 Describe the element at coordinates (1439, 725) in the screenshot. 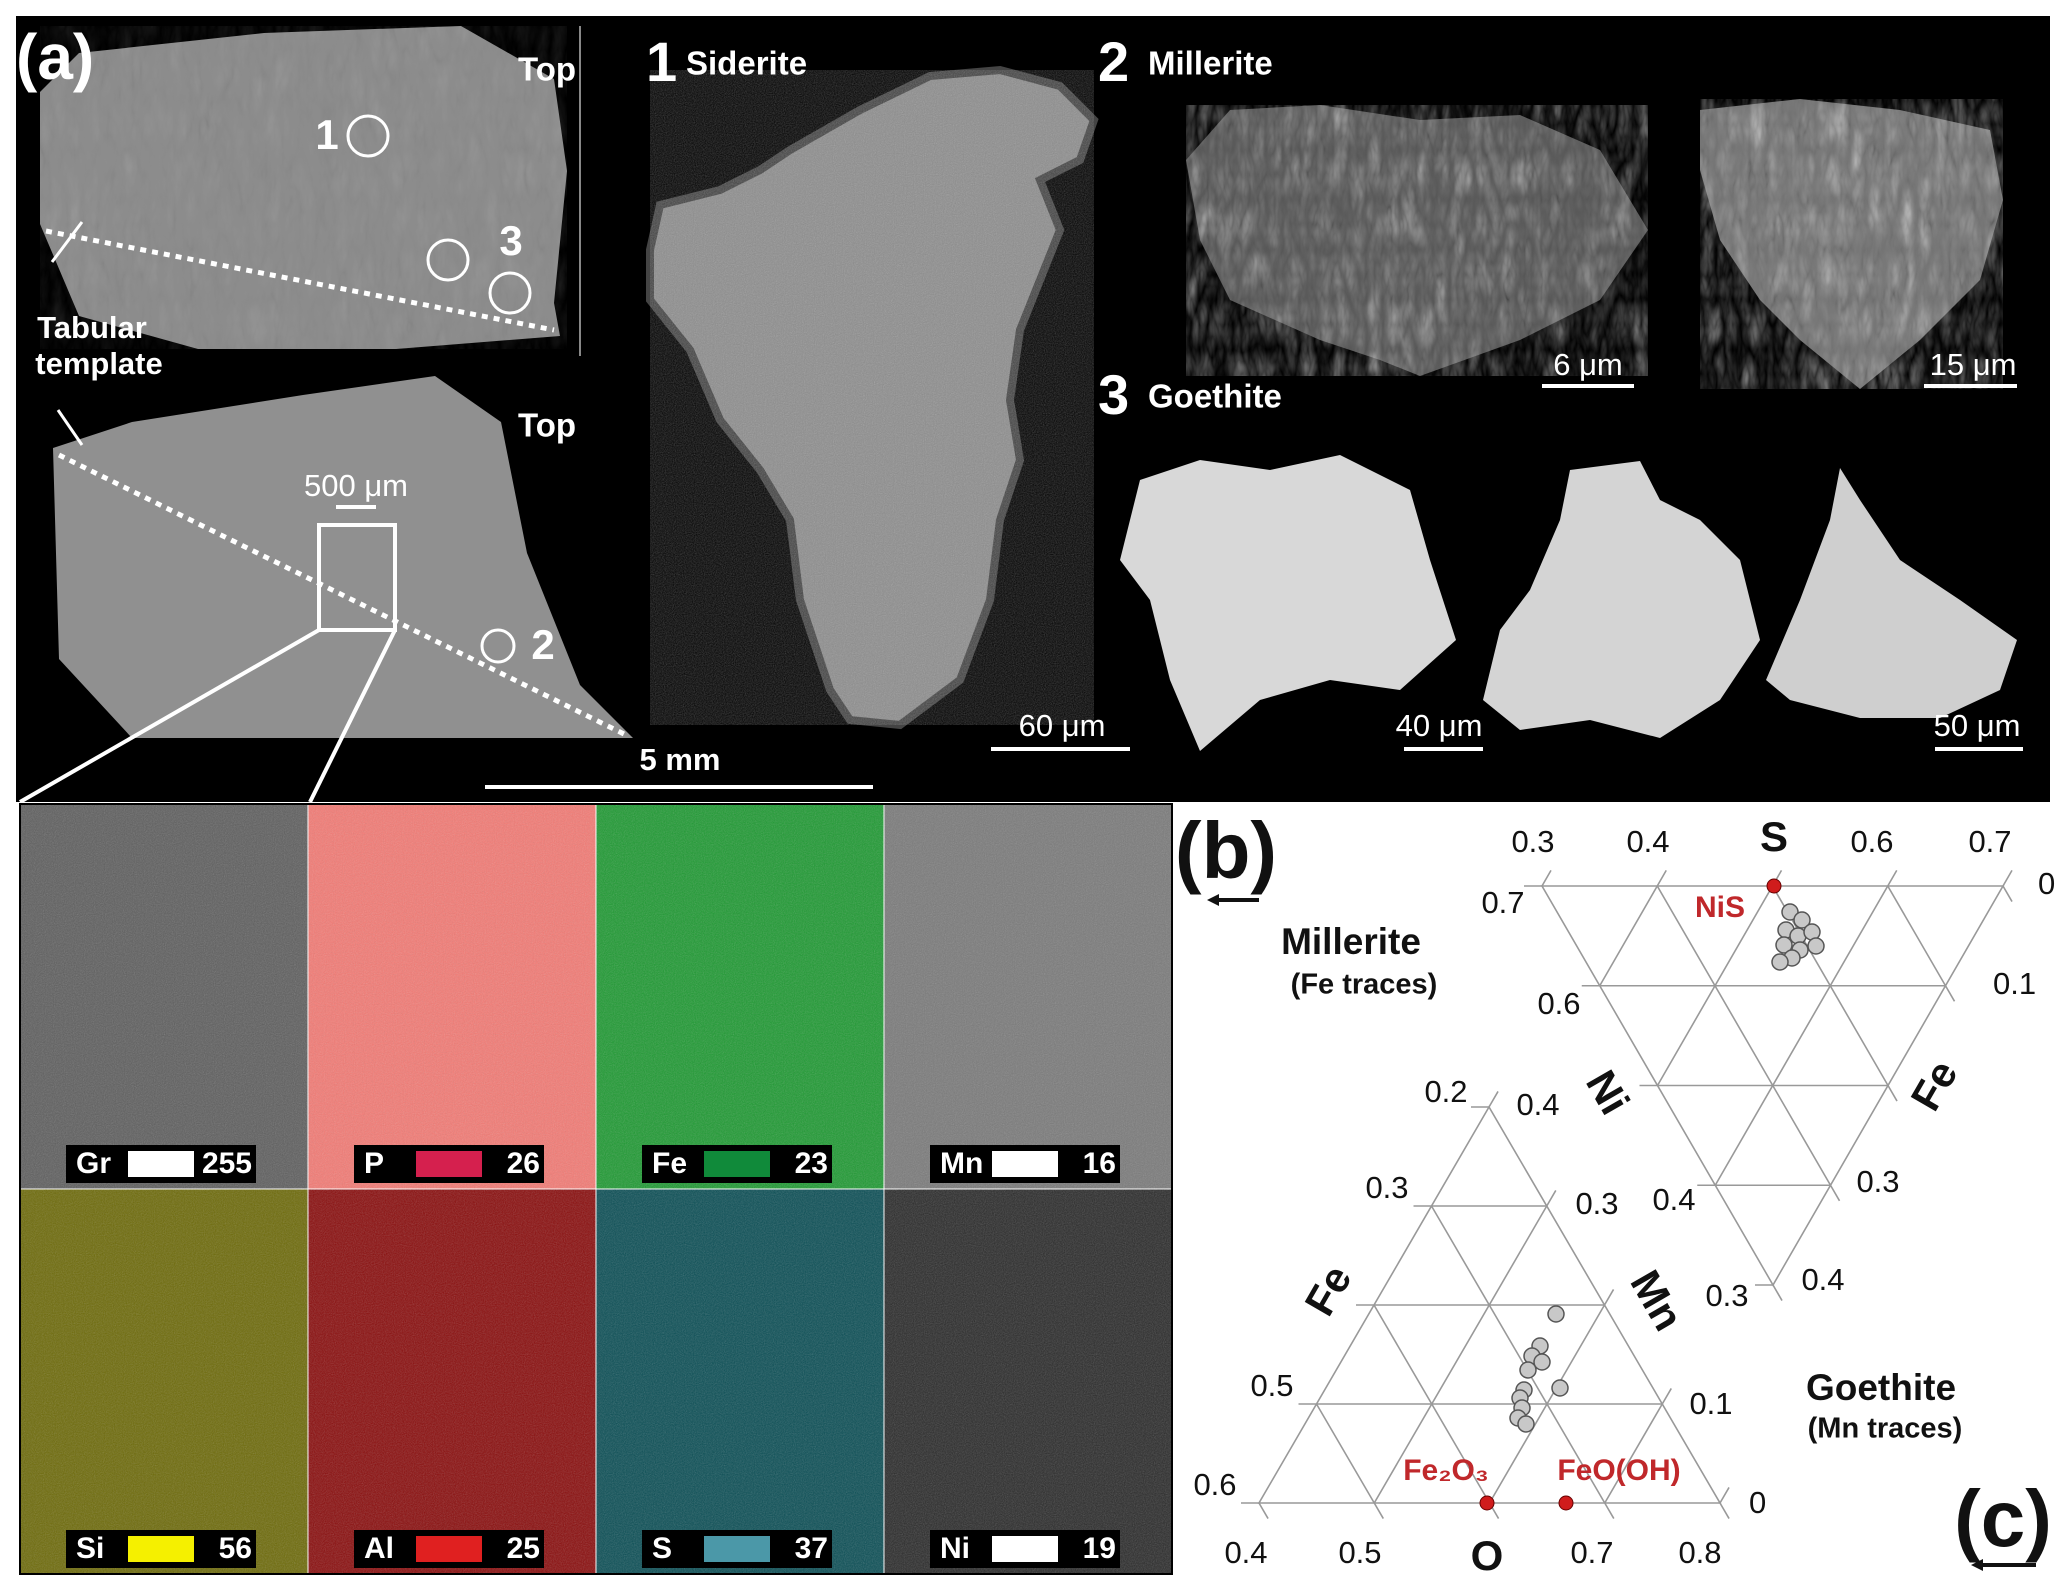

I see `scale-label: 40 μm` at that location.